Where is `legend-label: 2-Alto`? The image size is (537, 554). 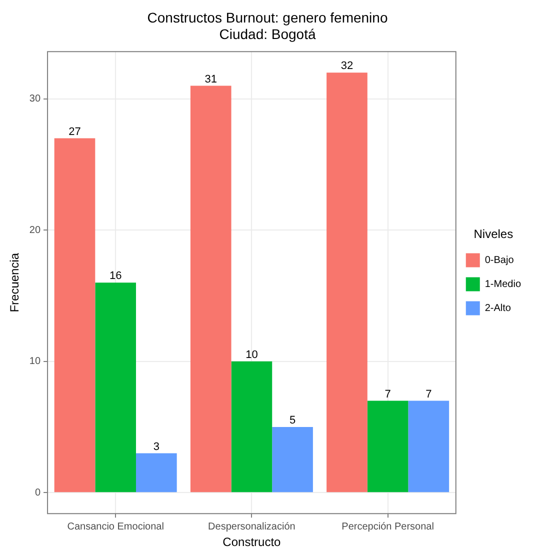
legend-label: 2-Alto is located at coordinates (498, 308).